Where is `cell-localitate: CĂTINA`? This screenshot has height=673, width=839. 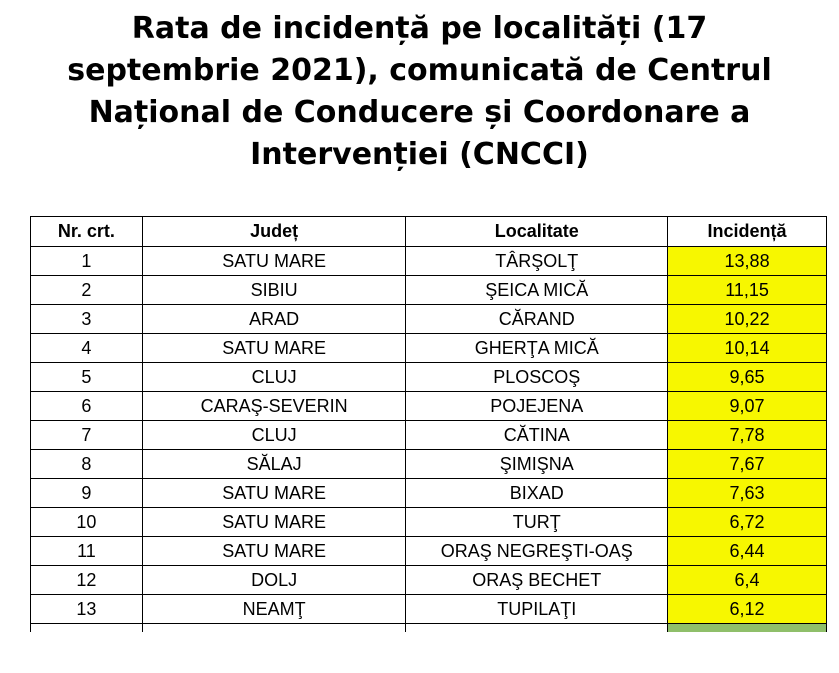 cell-localitate: CĂTINA is located at coordinates (537, 435).